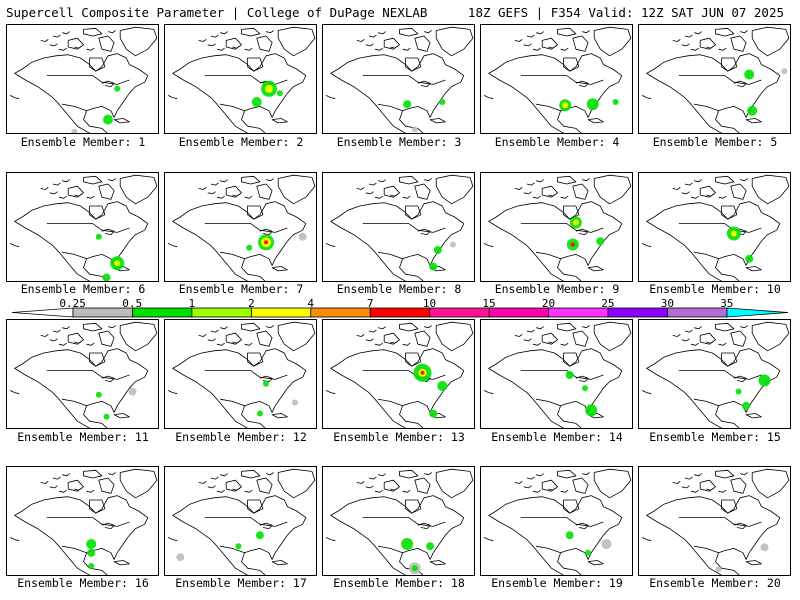  Describe the element at coordinates (399, 583) in the screenshot. I see `ensemble-member-label: Ensemble Member: 18` at that location.